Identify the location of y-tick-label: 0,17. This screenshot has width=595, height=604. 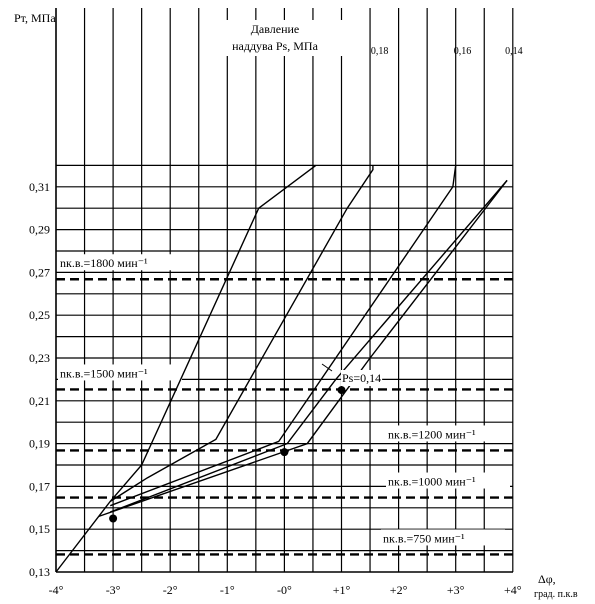
(39, 486).